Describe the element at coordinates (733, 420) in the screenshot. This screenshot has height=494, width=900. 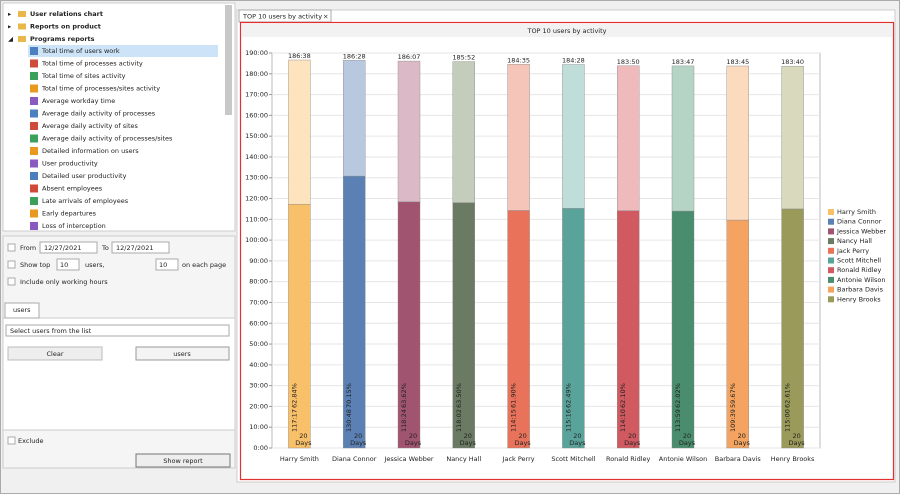
I see `value-label: 109:39` at that location.